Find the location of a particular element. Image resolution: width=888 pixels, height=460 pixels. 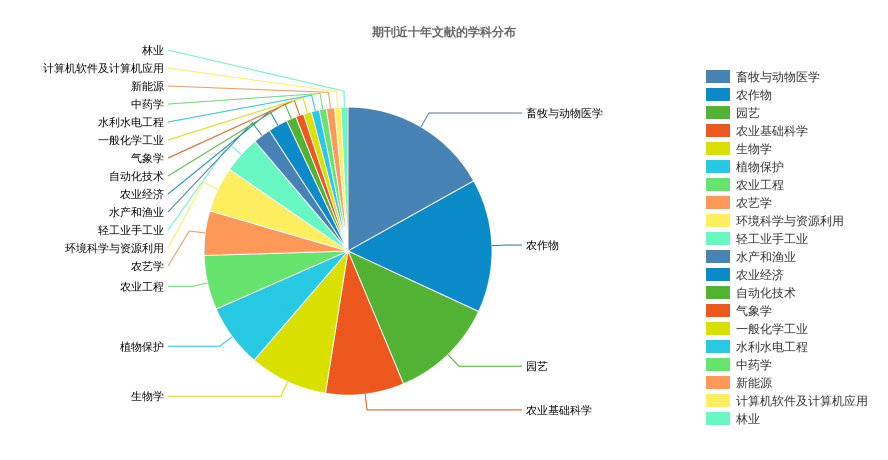

legend-label: 农业经济 is located at coordinates (760, 275).